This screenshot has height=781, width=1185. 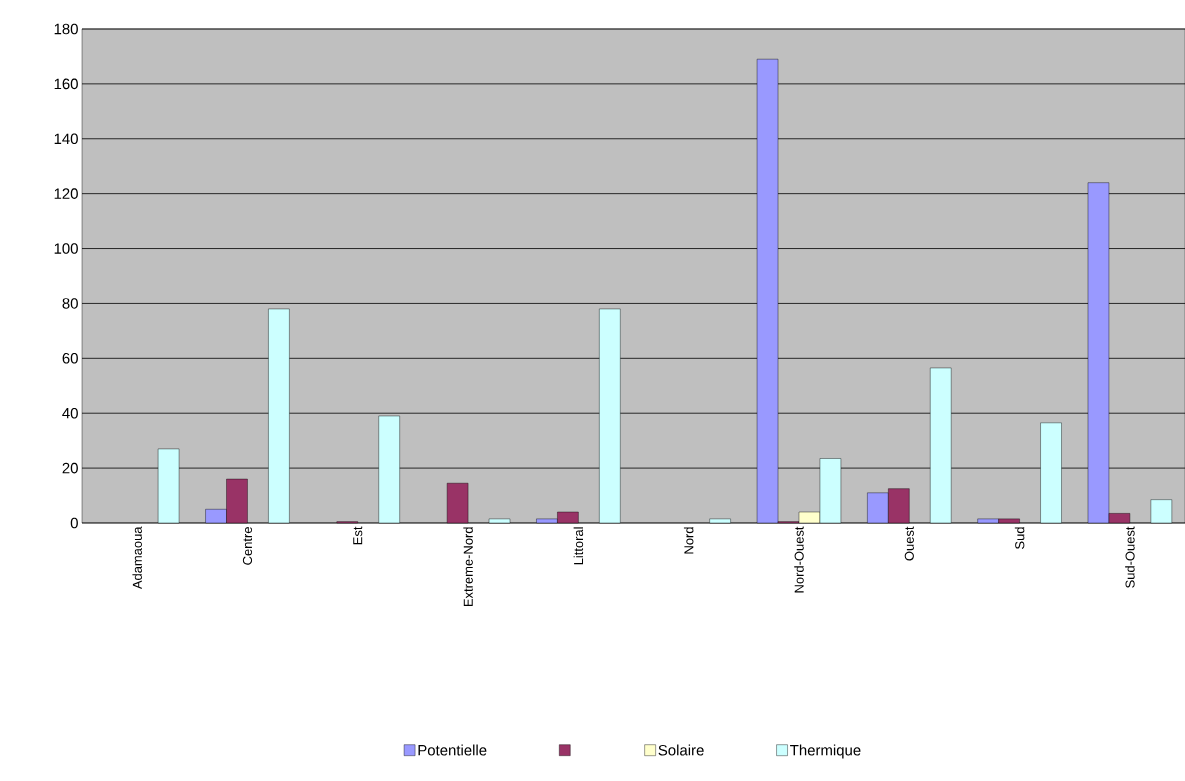 I want to click on x-tick-label: Sud, so click(x=1019, y=538).